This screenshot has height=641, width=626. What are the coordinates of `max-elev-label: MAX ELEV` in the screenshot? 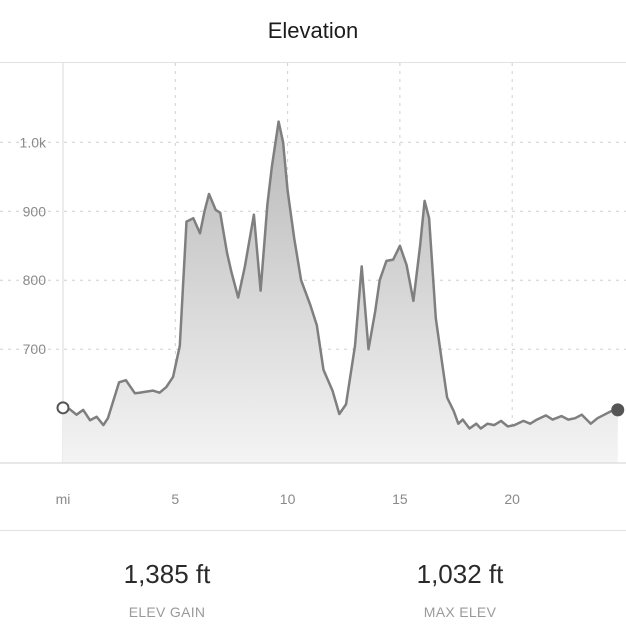 It's located at (460, 612).